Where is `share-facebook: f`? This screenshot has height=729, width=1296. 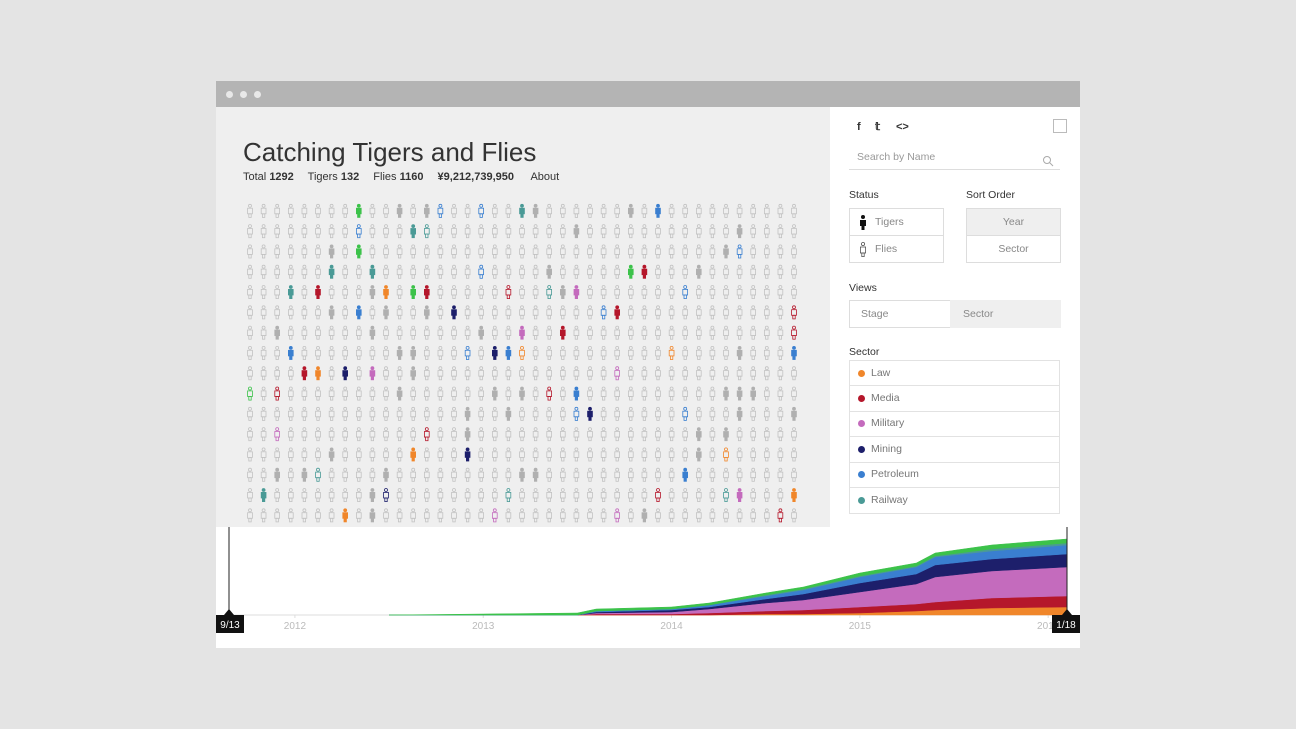
share-facebook: f is located at coordinates (859, 127).